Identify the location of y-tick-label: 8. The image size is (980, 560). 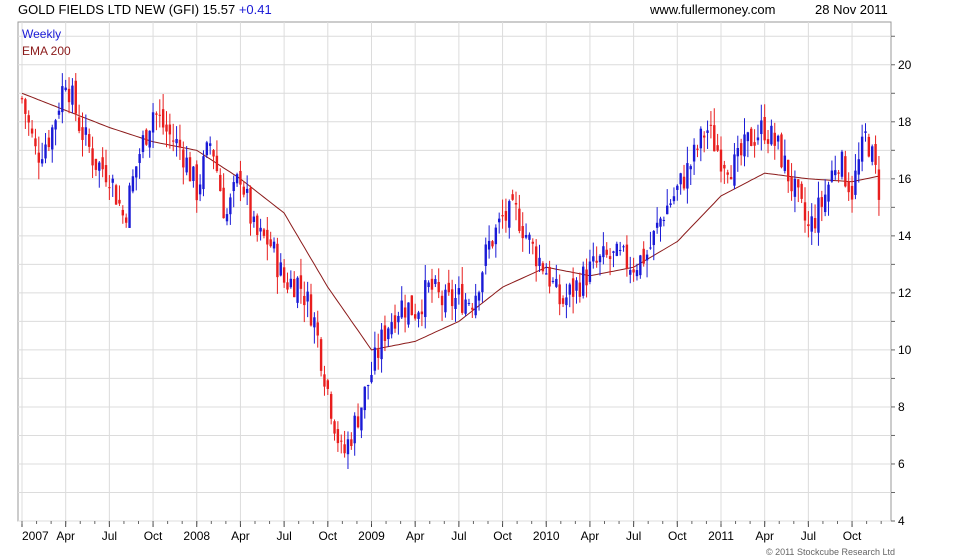
(901, 407).